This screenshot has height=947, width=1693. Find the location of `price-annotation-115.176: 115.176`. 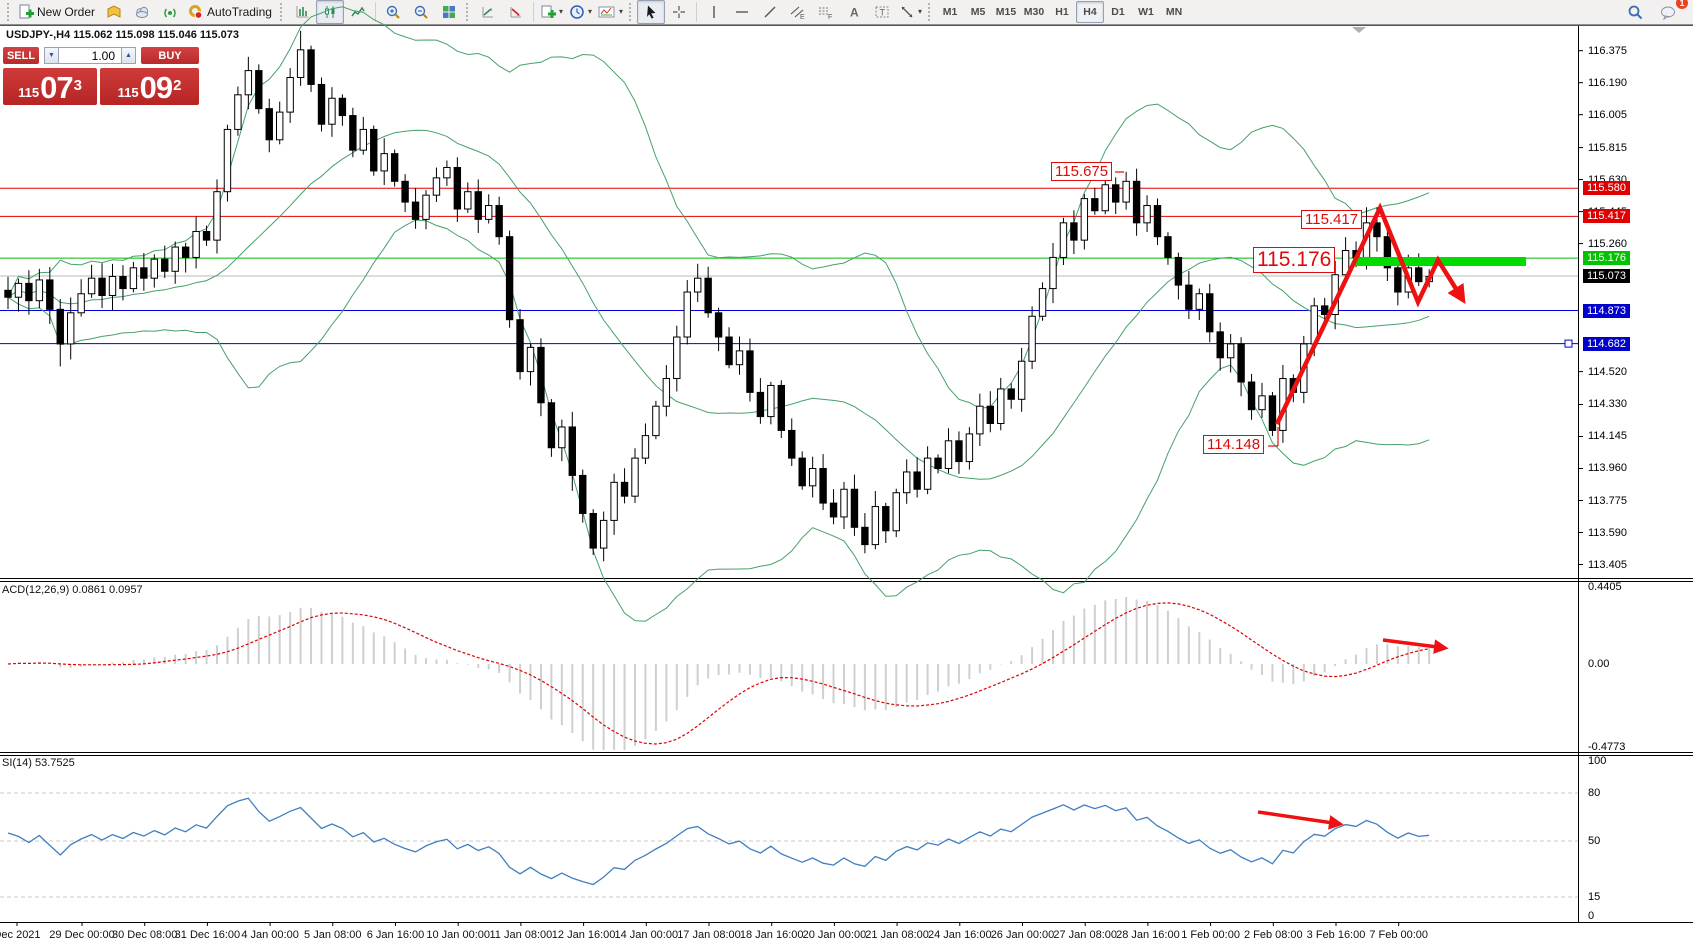

price-annotation-115.176: 115.176 is located at coordinates (1294, 260).